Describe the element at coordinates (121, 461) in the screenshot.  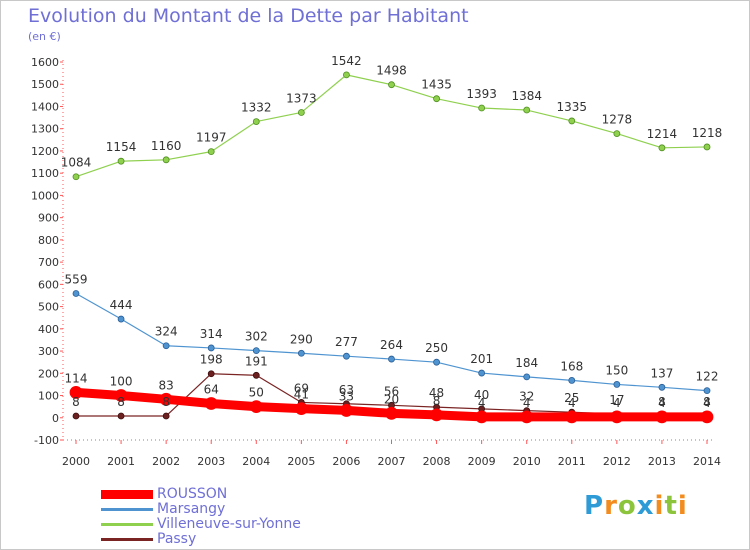
I see `x-tick-label: 2001` at that location.